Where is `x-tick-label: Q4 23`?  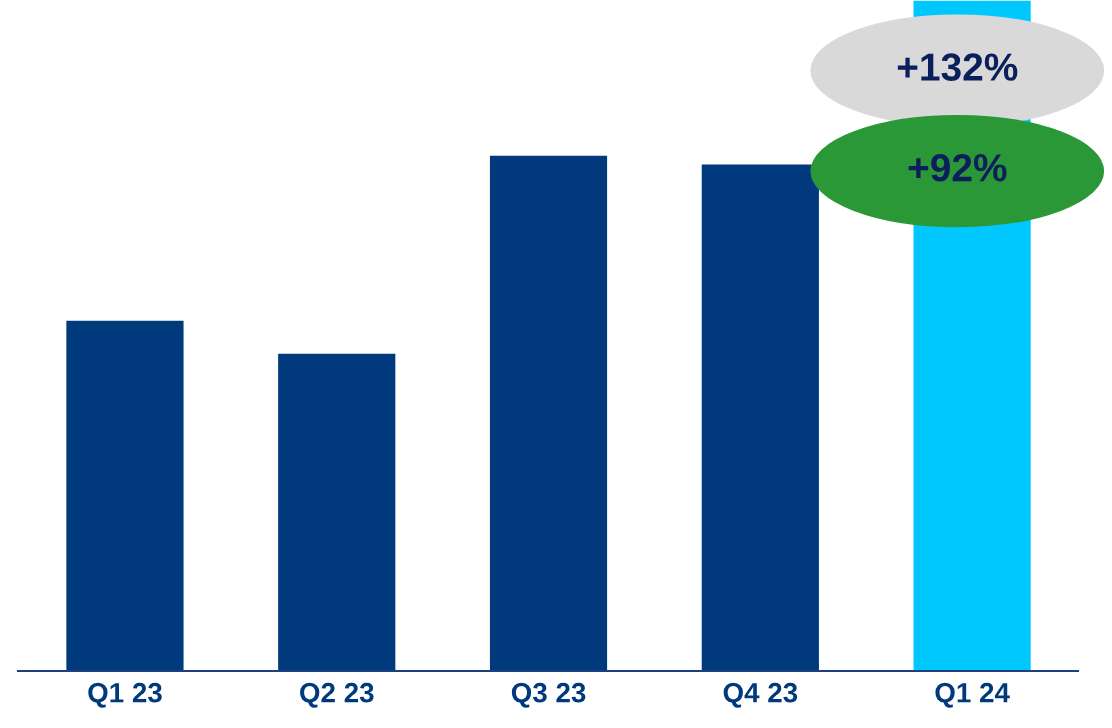
x-tick-label: Q4 23 is located at coordinates (760, 695).